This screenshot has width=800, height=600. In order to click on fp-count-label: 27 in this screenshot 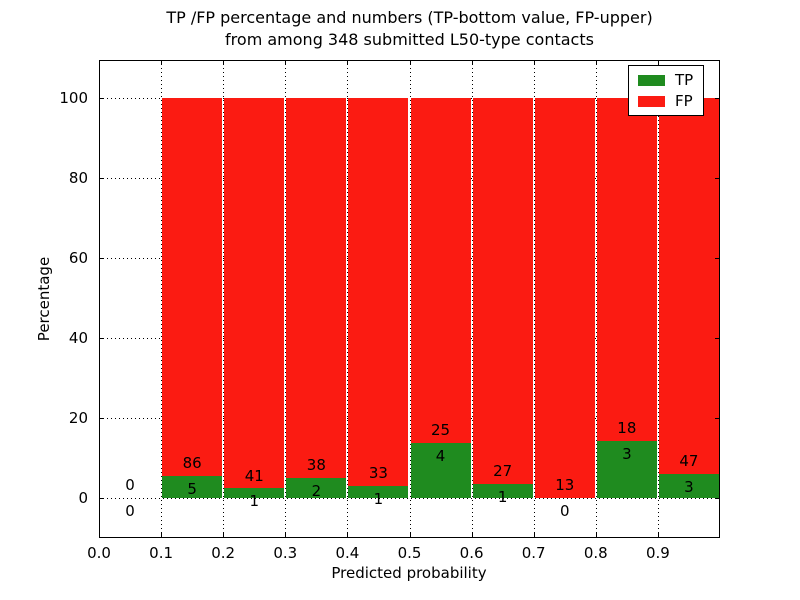, I will do `click(503, 470)`.